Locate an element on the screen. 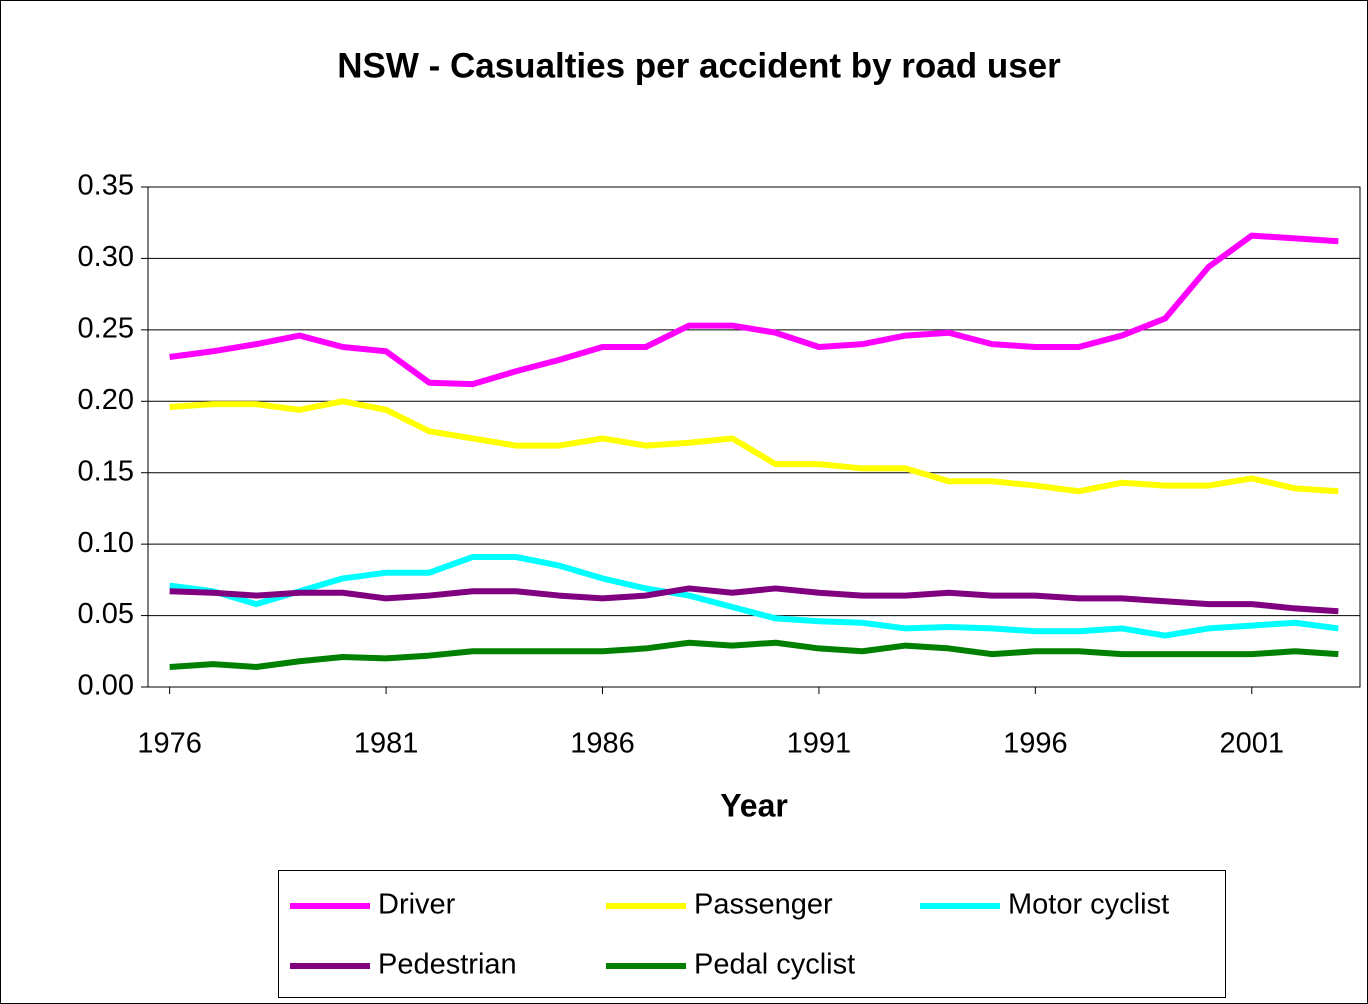 The image size is (1368, 1004). x-tick-label: 1991 is located at coordinates (819, 744).